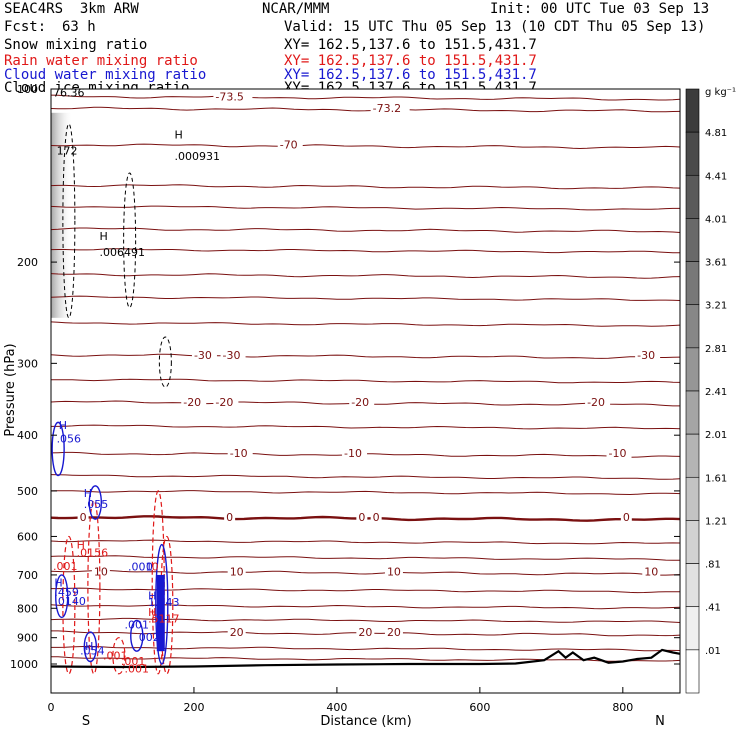  What do you see at coordinates (25, 27) in the screenshot?
I see `forecast-label: Fcst:` at bounding box center [25, 27].